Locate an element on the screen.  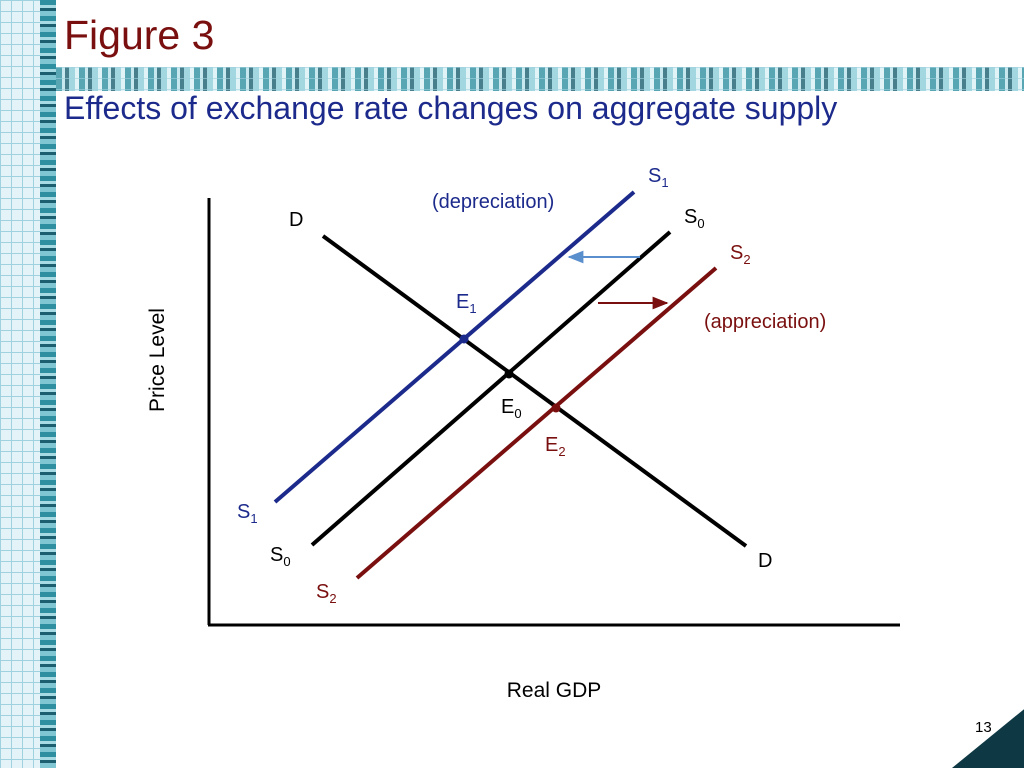
slide-title: Figure 3 is located at coordinates (139, 35).